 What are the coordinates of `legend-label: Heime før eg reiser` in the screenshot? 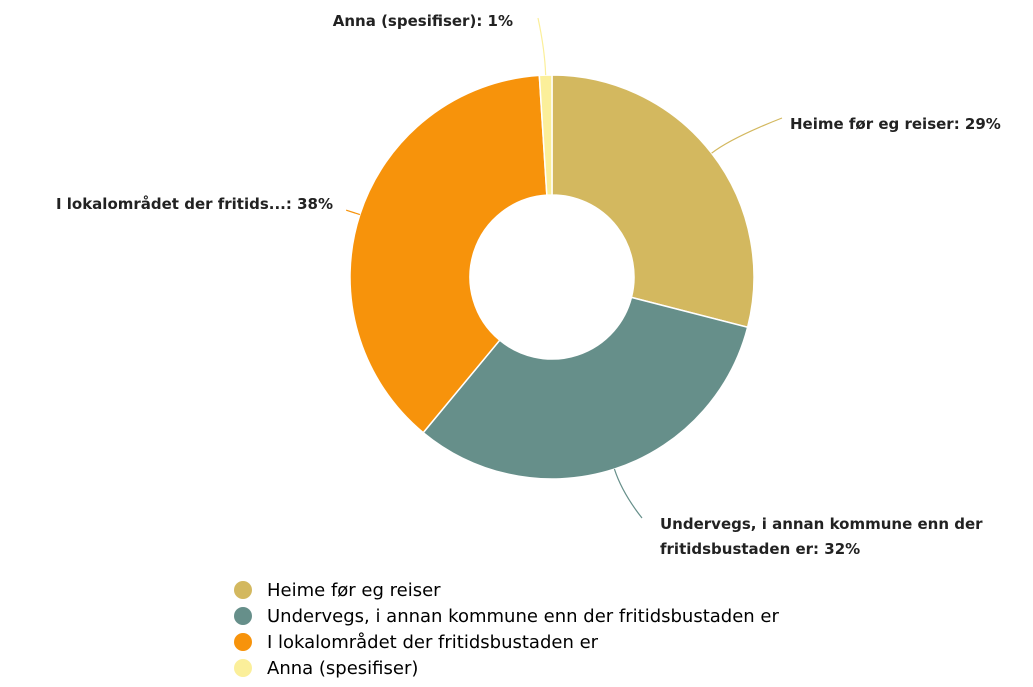 It's located at (354, 590).